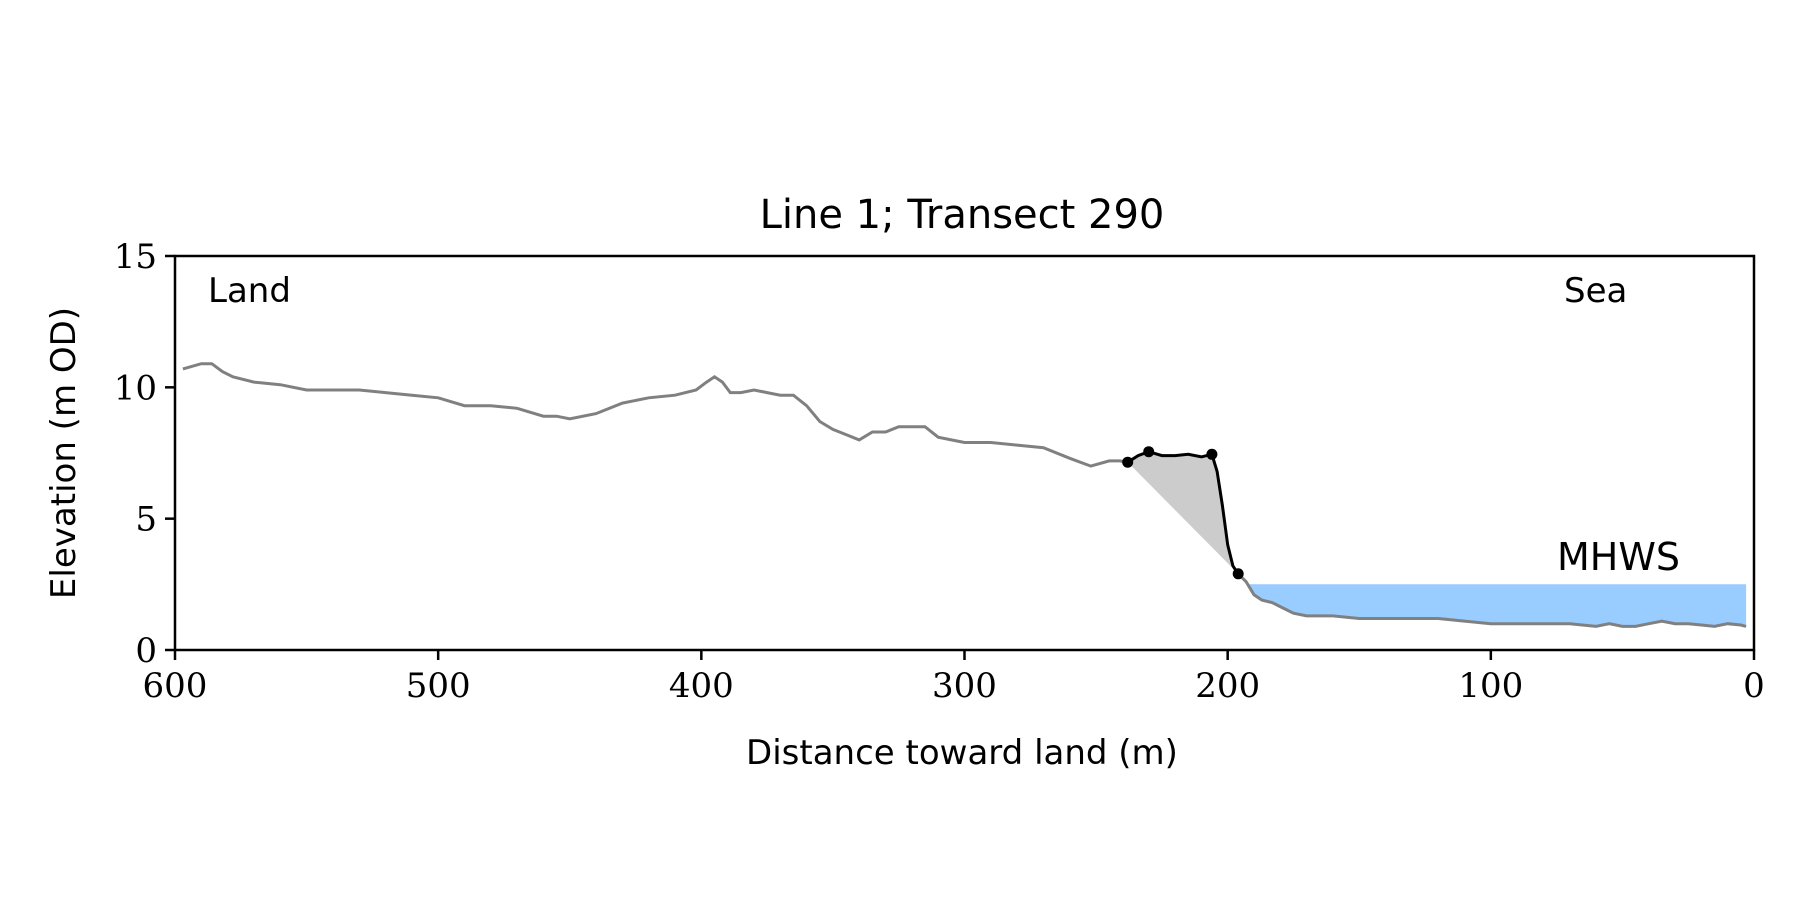  Describe the element at coordinates (64, 453) in the screenshot. I see `y-axis-label: Elevation (m OD)` at that location.